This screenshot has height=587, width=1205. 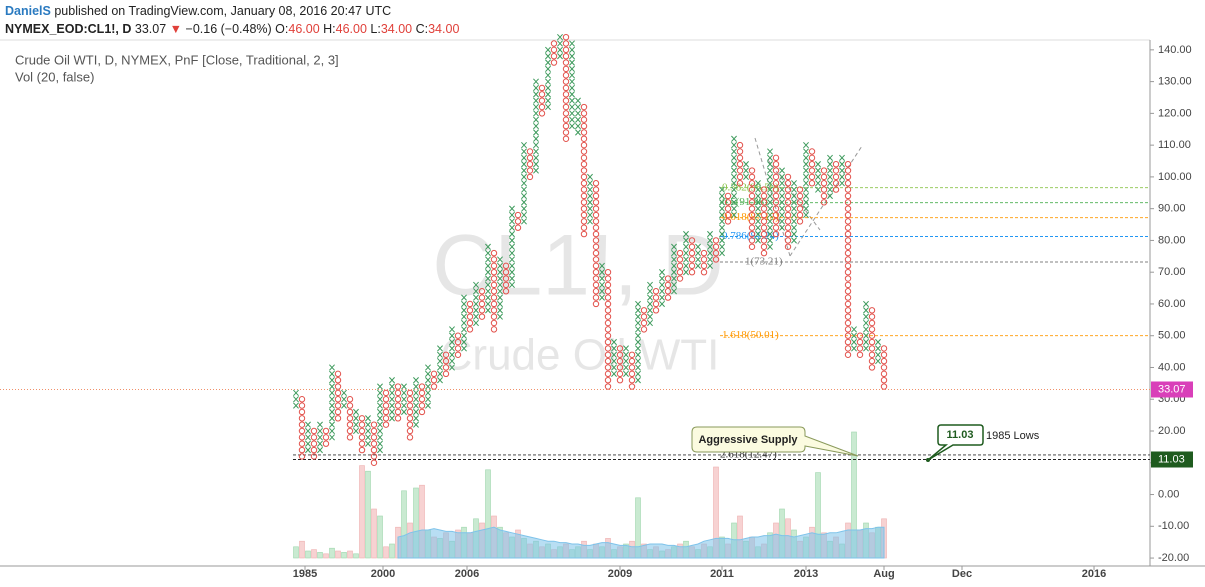 I want to click on y-tick-label: 140.00, so click(x=1175, y=50).